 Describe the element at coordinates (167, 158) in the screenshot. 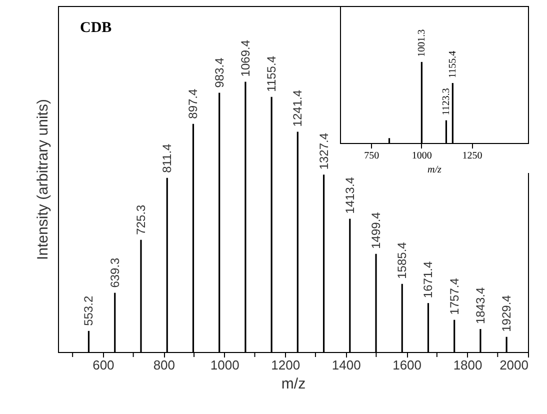

I see `annotation: 811.4` at that location.